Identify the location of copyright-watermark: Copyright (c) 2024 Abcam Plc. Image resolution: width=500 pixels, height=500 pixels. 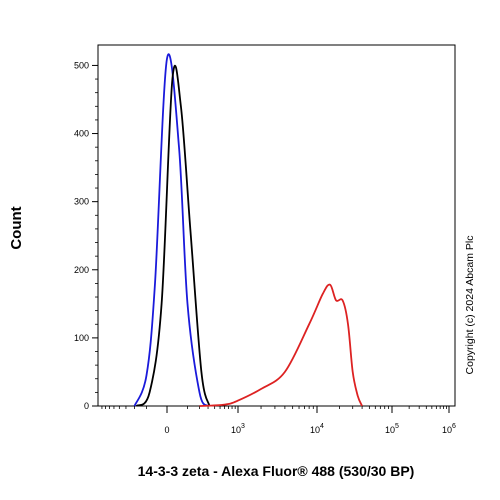
(470, 305).